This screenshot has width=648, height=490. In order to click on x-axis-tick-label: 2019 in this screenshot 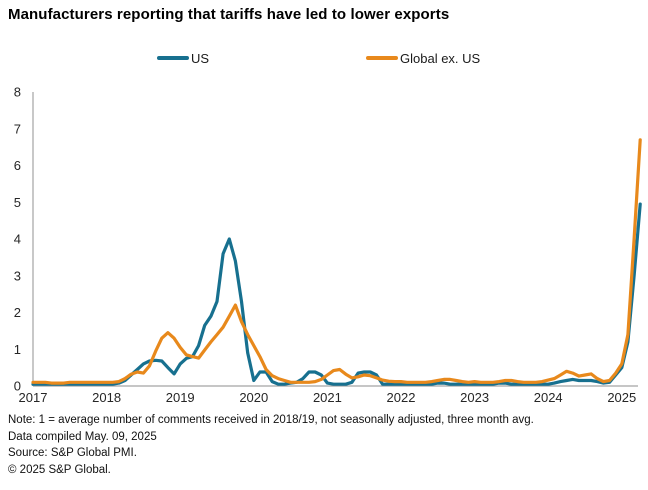, I will do `click(180, 397)`.